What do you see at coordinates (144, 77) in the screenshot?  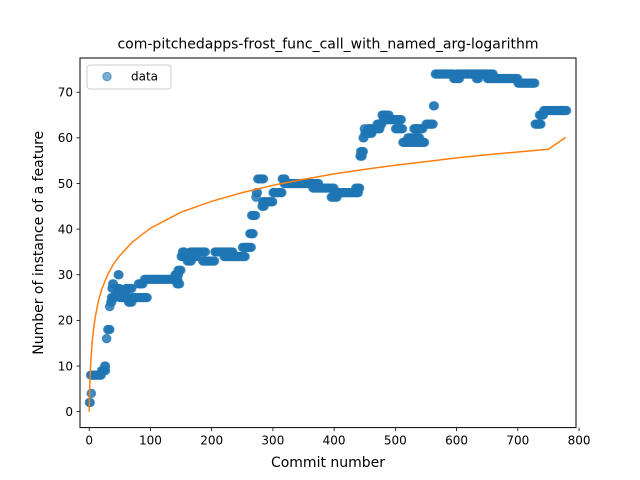 I see `legend-label-data: data` at bounding box center [144, 77].